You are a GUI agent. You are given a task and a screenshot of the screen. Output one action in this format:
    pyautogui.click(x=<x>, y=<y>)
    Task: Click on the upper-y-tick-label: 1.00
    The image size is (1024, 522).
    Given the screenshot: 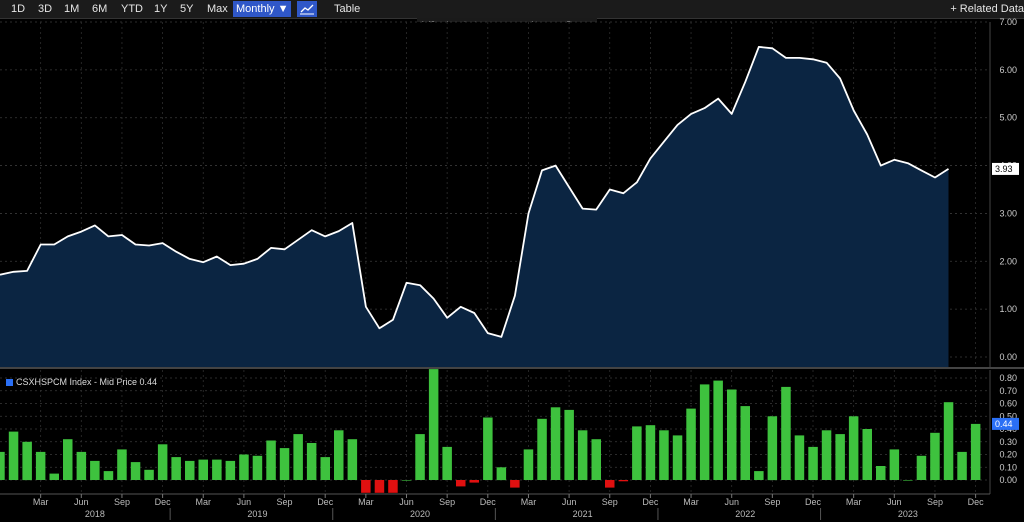 What is the action you would take?
    pyautogui.click(x=1008, y=309)
    